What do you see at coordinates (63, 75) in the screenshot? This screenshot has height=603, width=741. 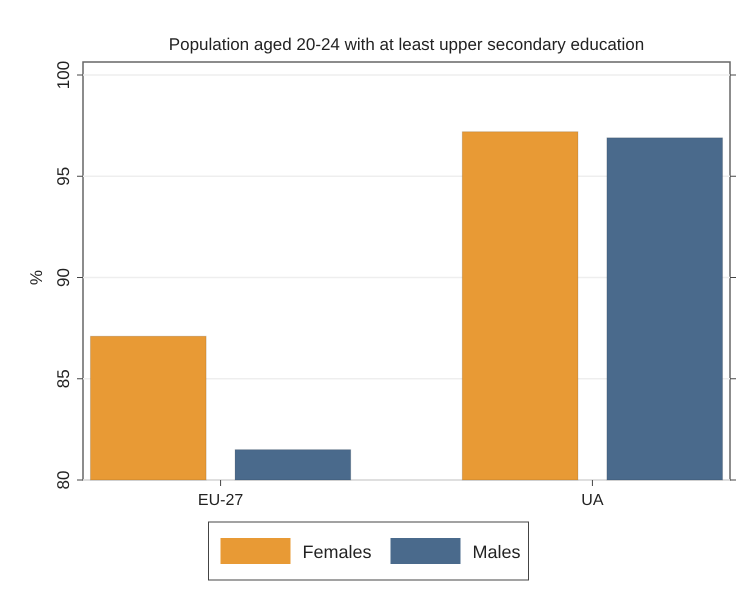 I see `y-tick-label: 100` at bounding box center [63, 75].